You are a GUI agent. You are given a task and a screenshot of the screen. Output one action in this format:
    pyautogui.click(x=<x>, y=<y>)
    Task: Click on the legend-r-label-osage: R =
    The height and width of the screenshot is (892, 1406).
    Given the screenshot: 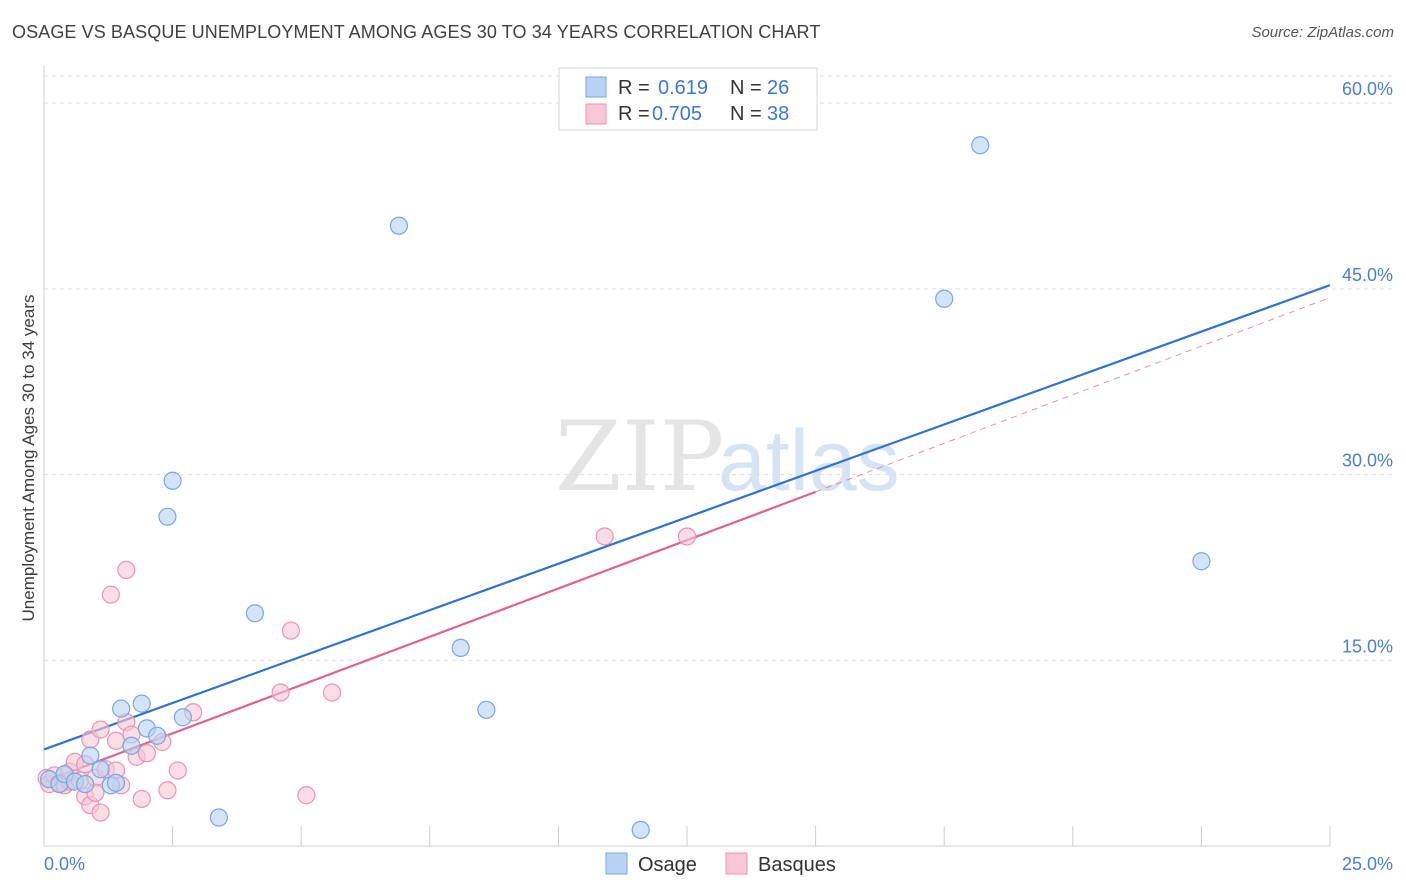 What is the action you would take?
    pyautogui.click(x=634, y=88)
    